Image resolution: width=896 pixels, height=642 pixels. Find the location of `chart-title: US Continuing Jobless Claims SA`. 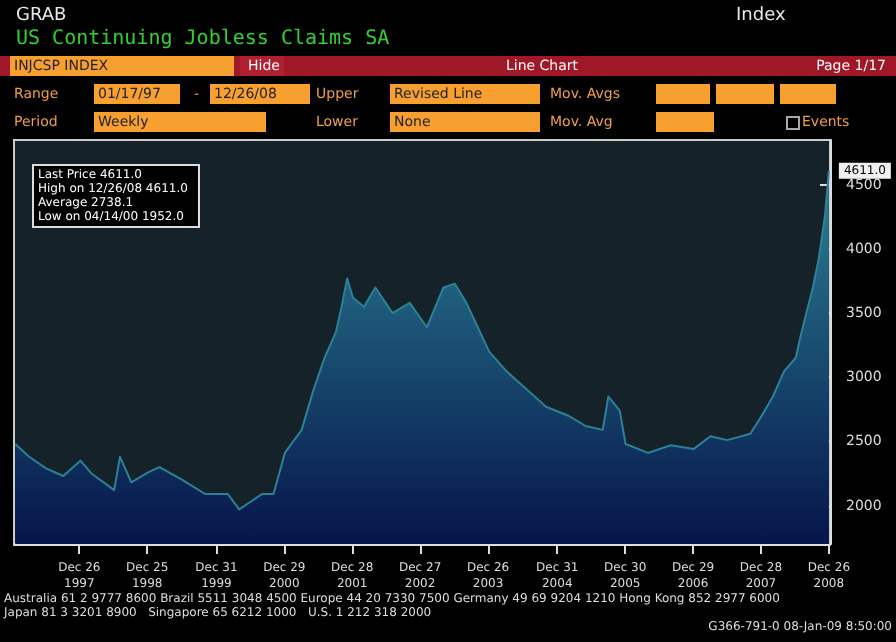

chart-title: US Continuing Jobless Claims SA is located at coordinates (203, 39).